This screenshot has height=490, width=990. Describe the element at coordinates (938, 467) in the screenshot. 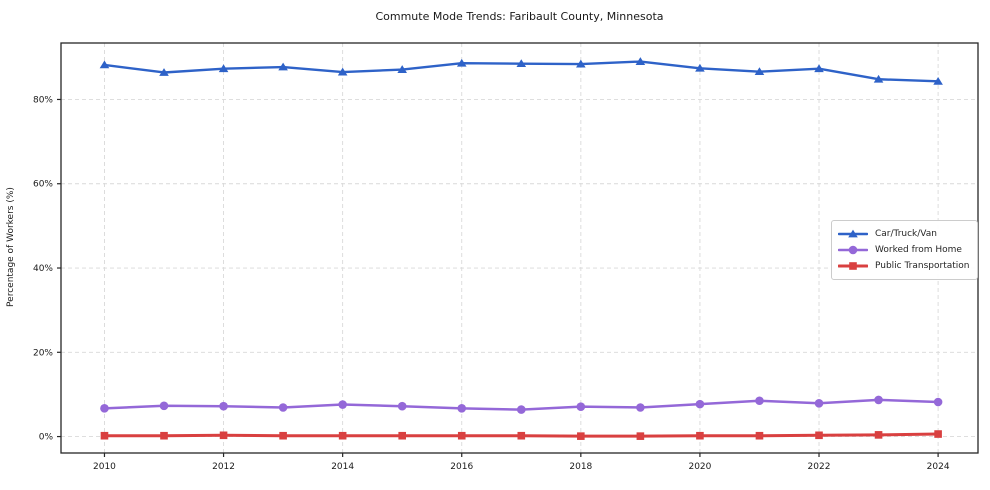

I see `x-tick-label: 2024` at that location.